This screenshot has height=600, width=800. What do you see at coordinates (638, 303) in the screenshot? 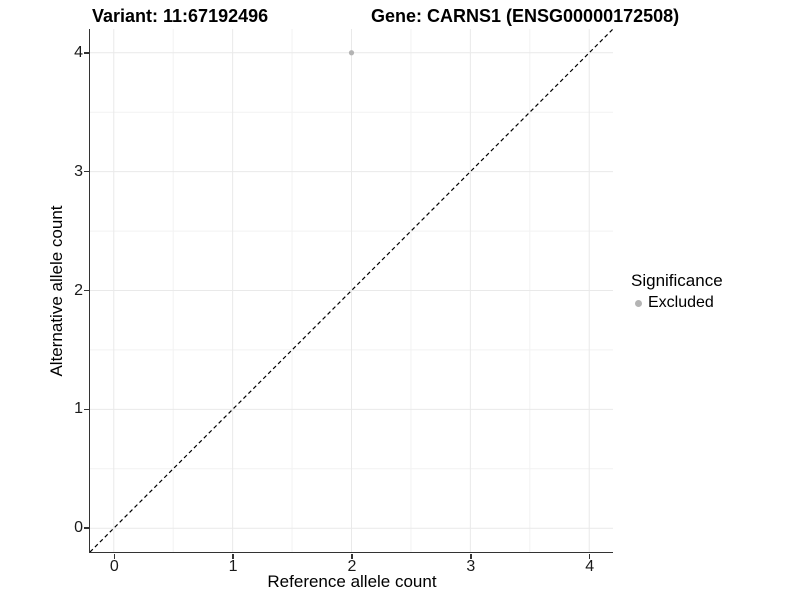
I see `legend-point-icon` at bounding box center [638, 303].